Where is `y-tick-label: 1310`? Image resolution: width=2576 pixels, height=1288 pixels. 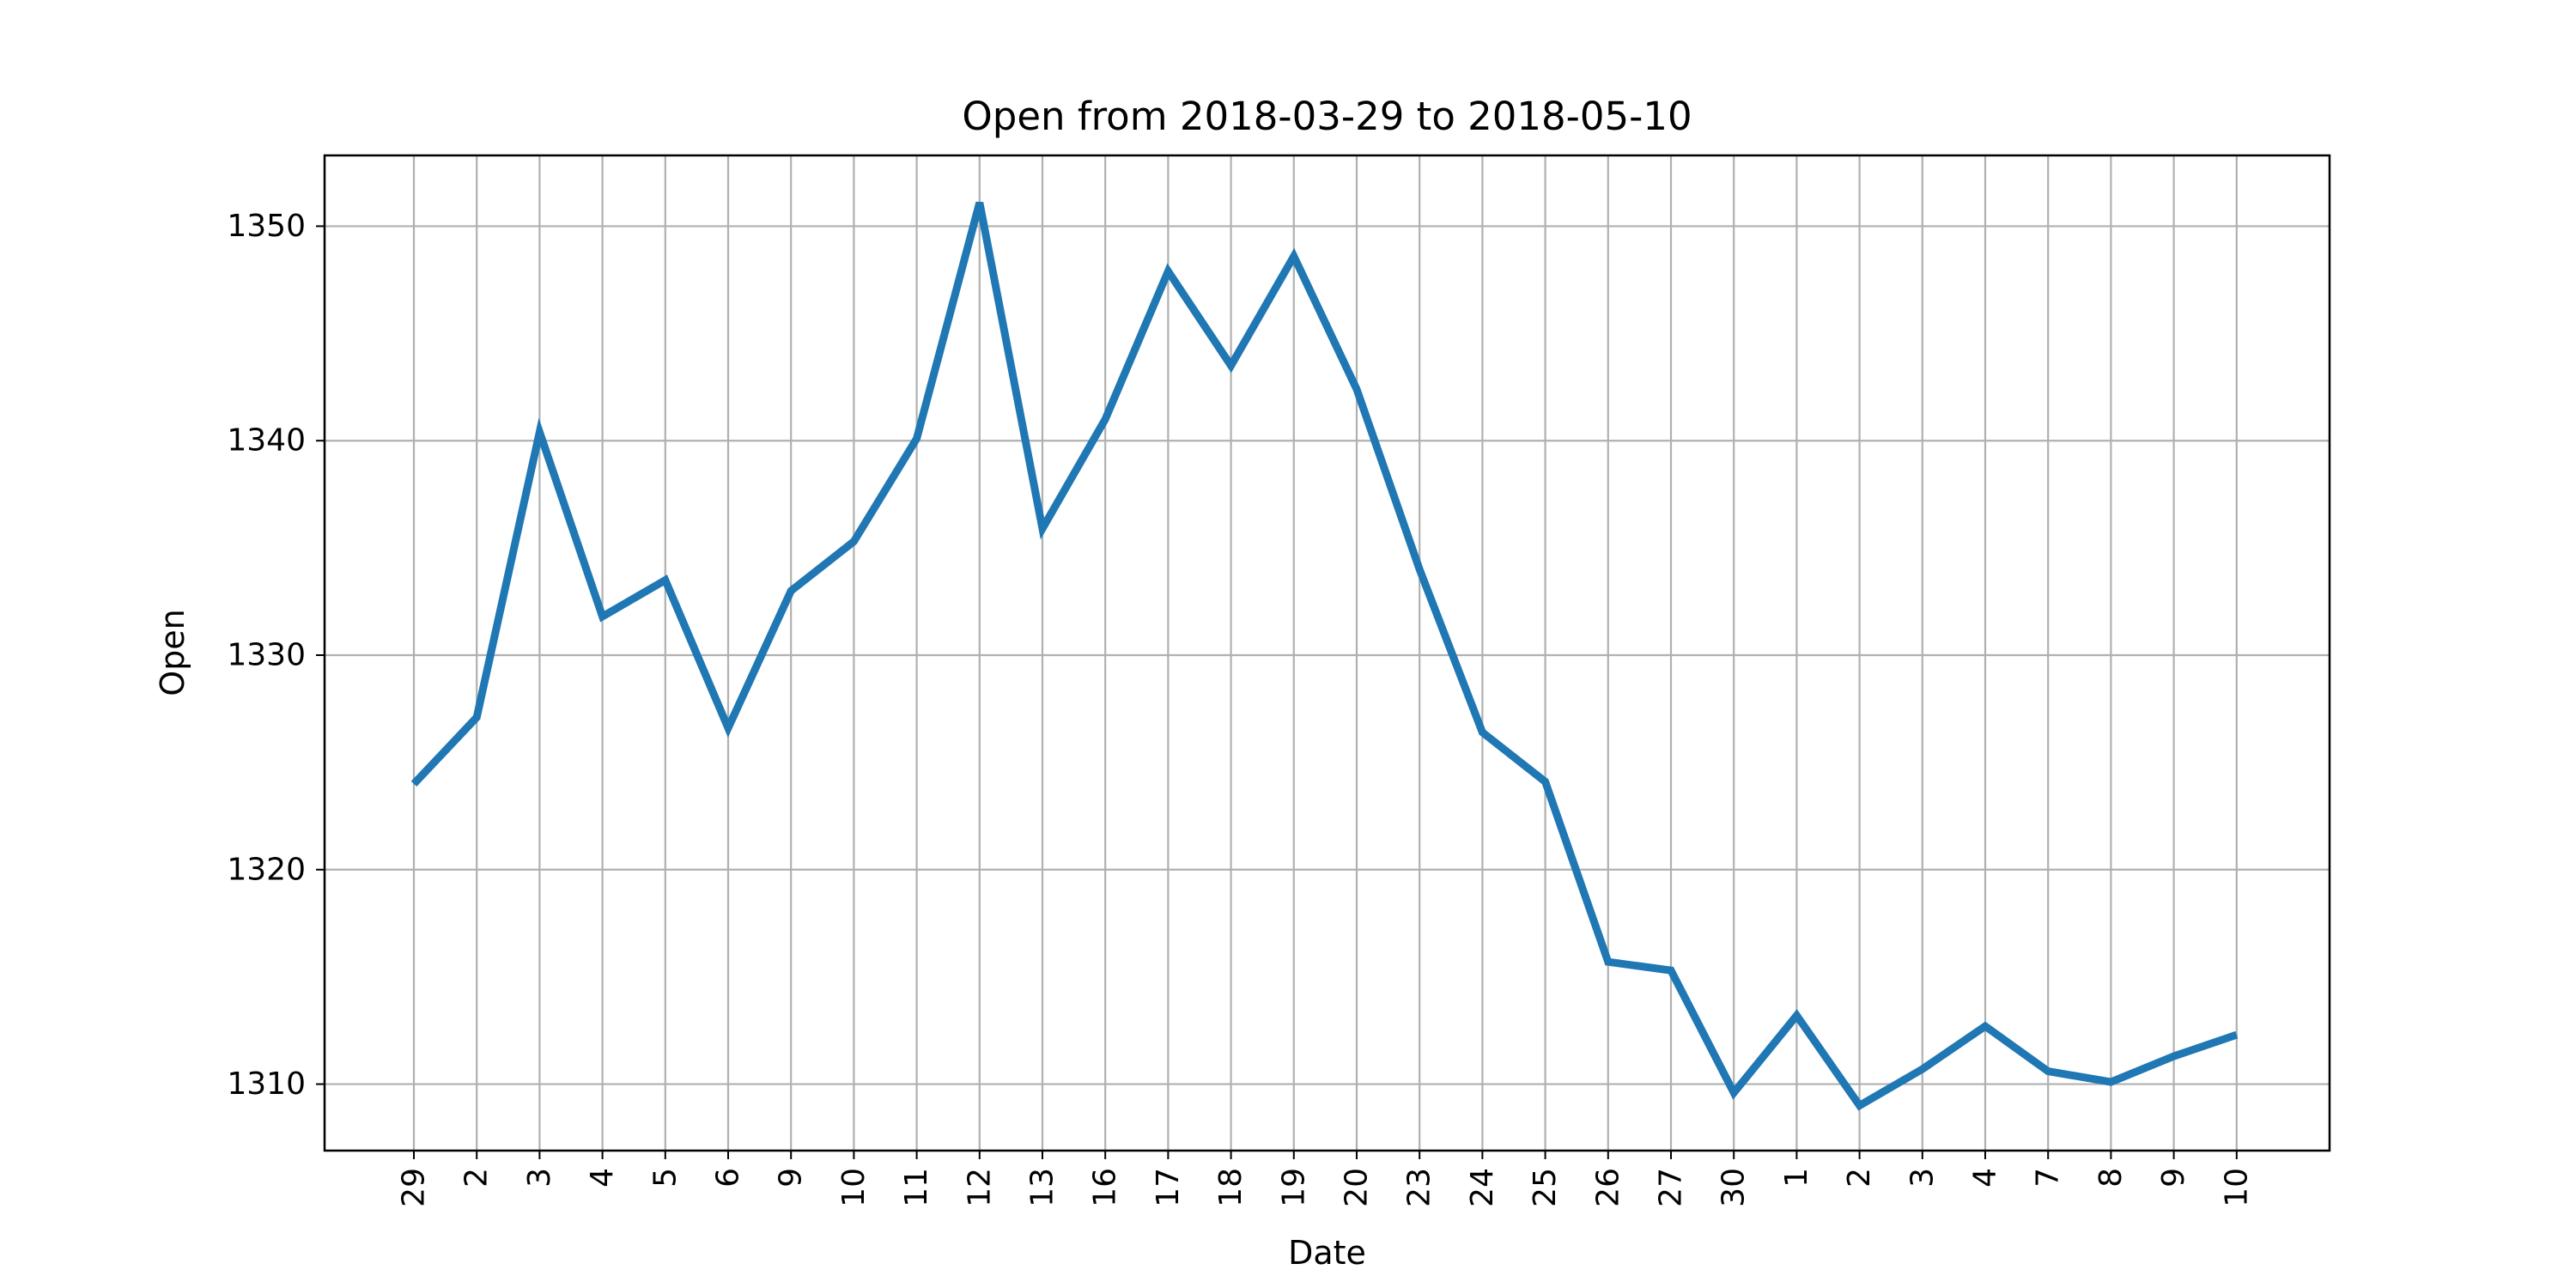 y-tick-label: 1310 is located at coordinates (266, 1084).